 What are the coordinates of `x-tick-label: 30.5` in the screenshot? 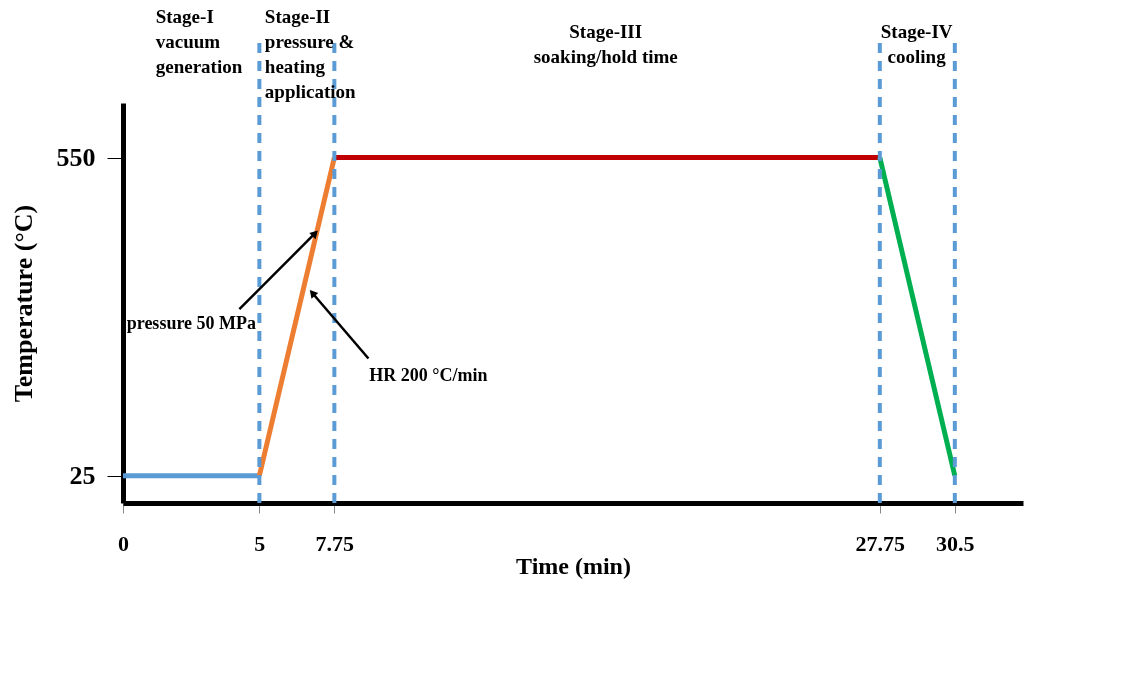 It's located at (955, 543).